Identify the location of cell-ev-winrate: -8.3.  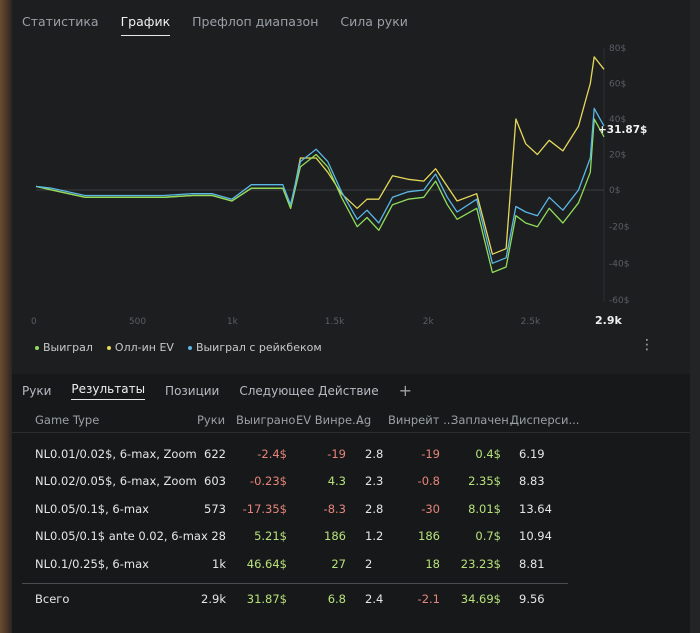
(334, 509).